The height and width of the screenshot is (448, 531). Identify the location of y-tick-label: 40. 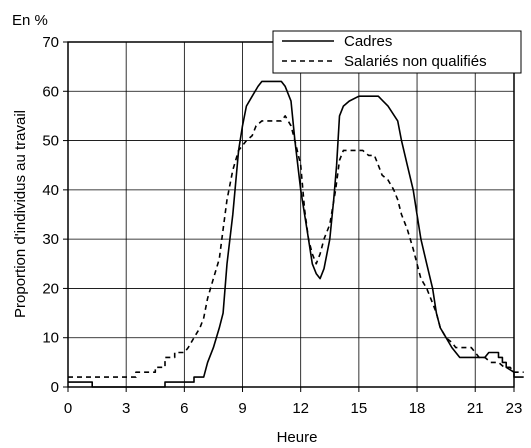
(50, 190).